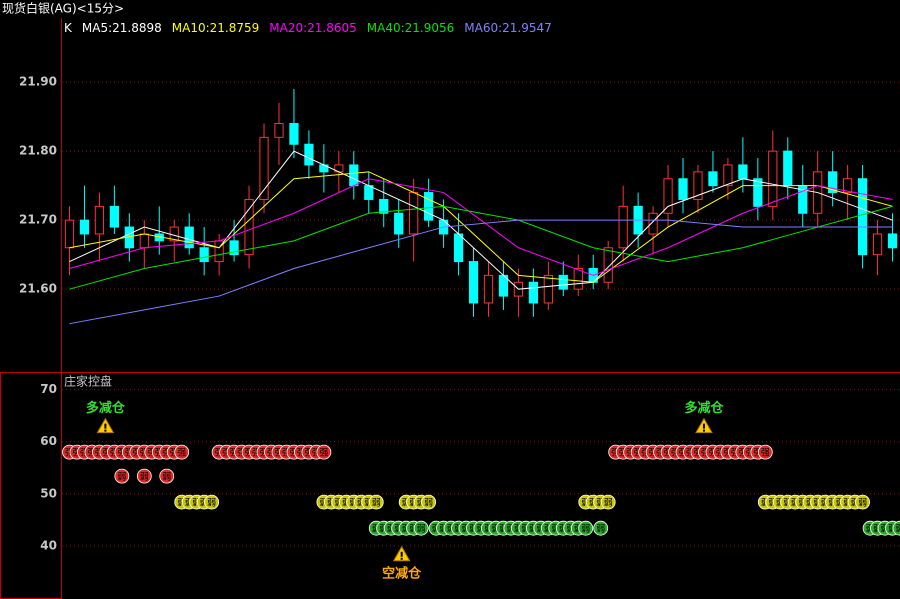  I want to click on annotation-label: 多减仓, so click(106, 408).